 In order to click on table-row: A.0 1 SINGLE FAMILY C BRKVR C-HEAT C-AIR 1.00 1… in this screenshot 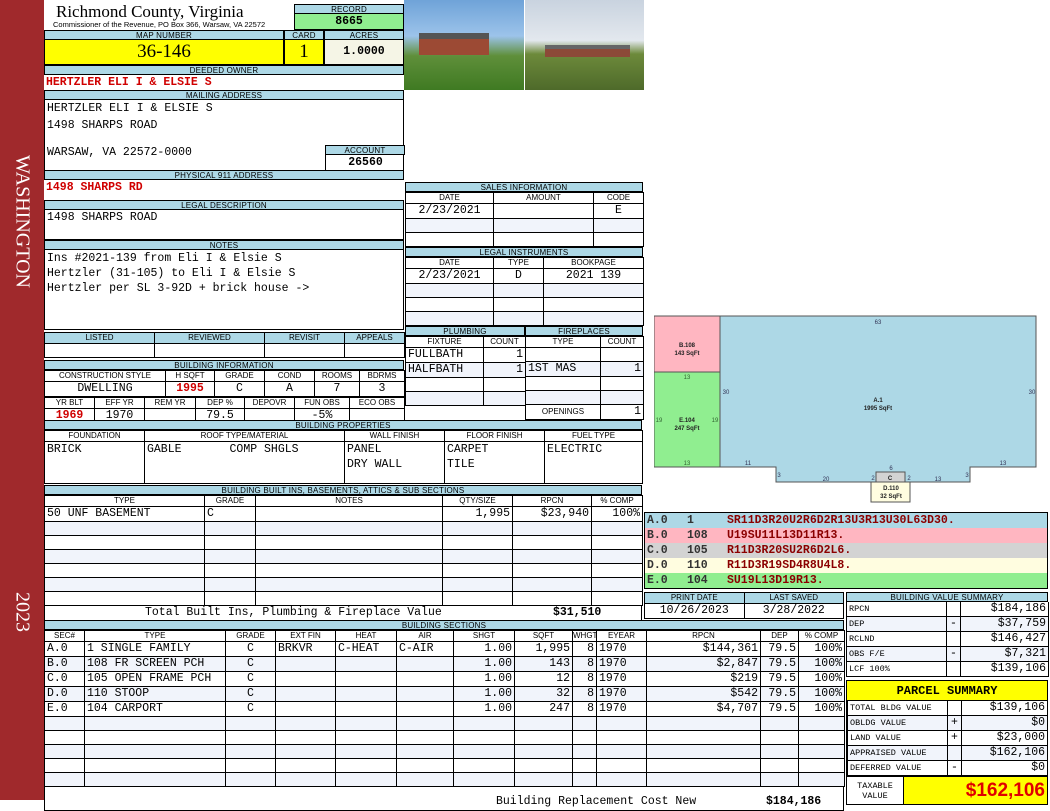, I will do `click(444, 649)`.